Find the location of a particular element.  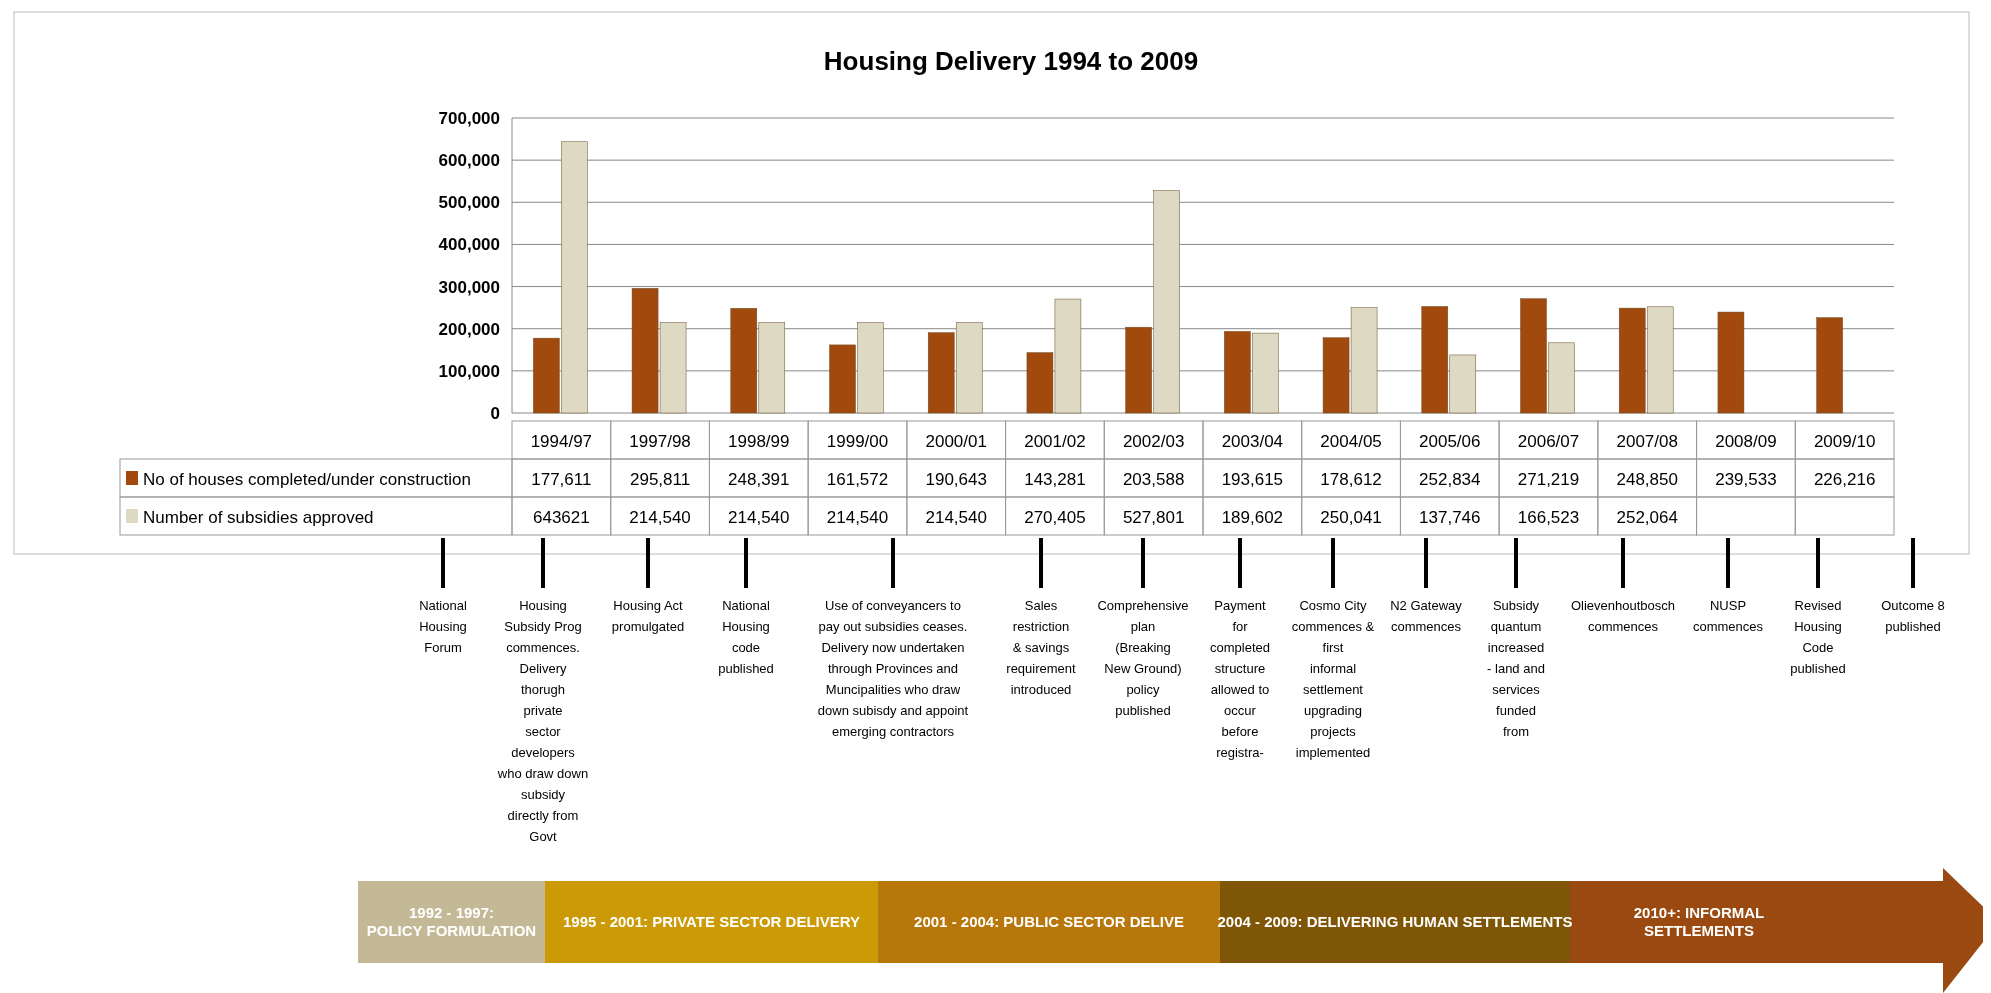

x-tick-label: 2009/10 is located at coordinates (1844, 441).